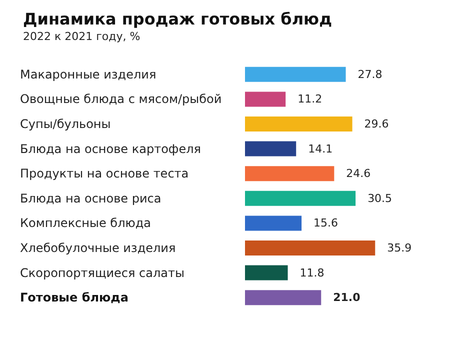 This screenshot has height=350, width=450. Describe the element at coordinates (177, 19) in the screenshot. I see `chart-title: Динамика продаж готовых блюд` at that location.